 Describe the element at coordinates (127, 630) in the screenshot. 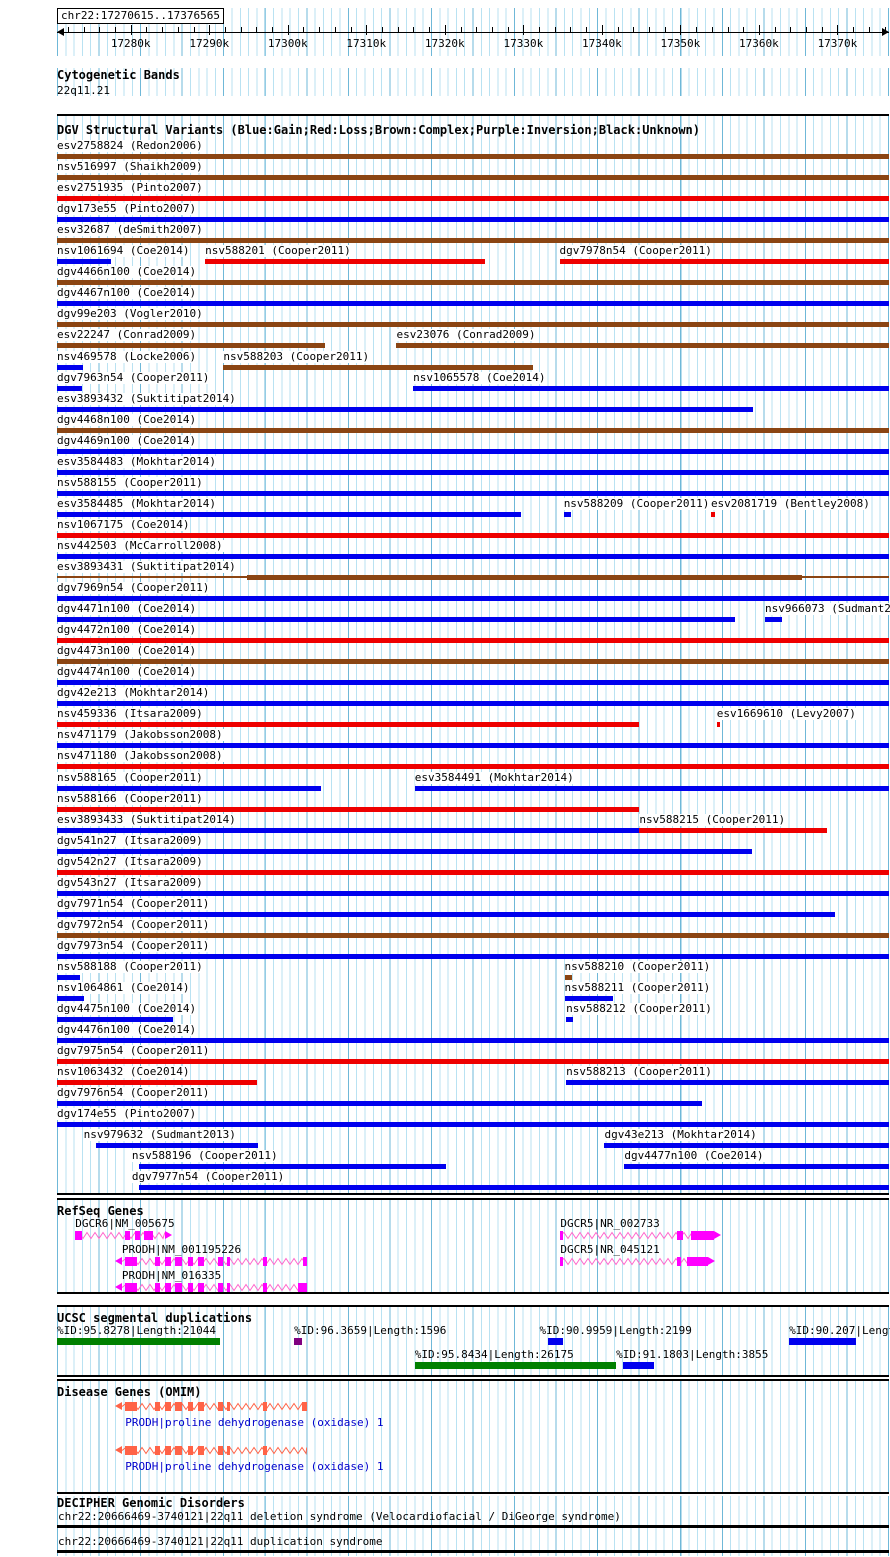

I see `dgv-variant-label: dgv4472n100 (Coe2014)` at that location.